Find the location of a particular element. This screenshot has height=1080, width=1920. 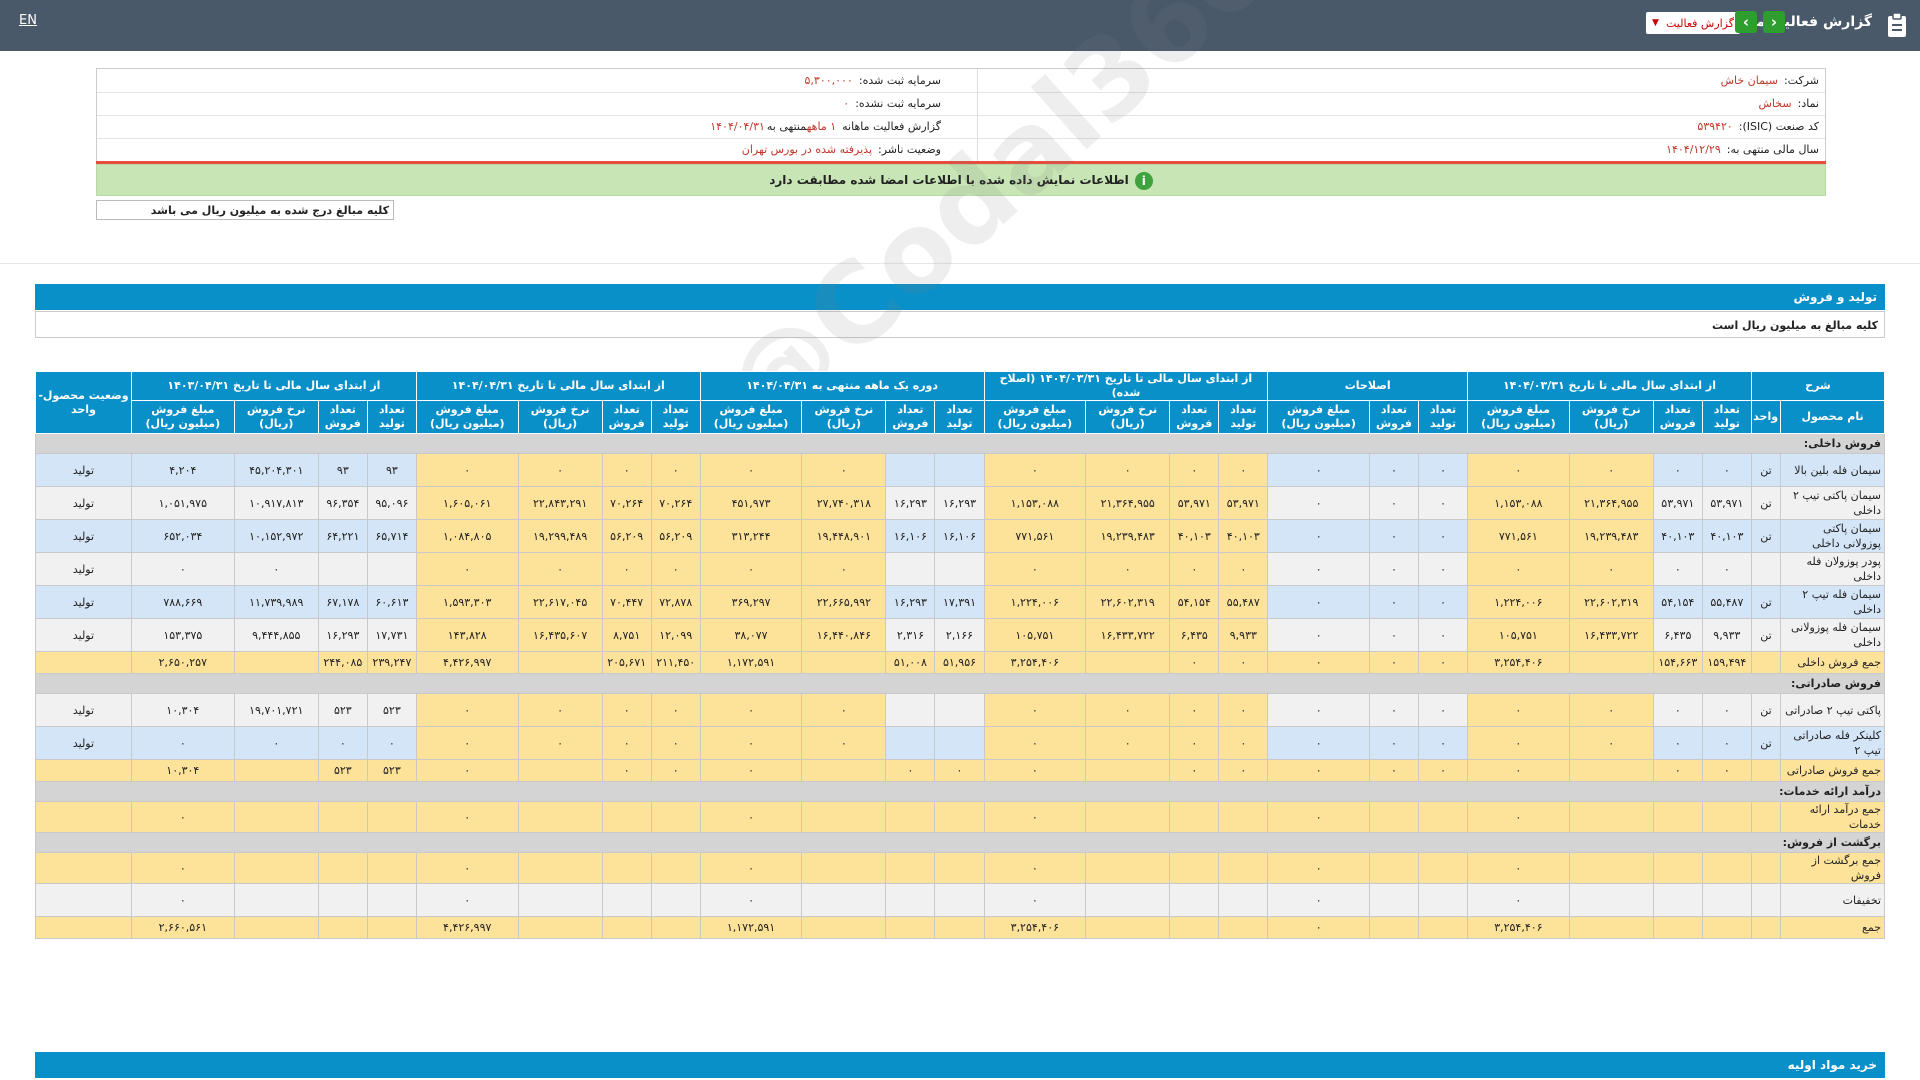

table-cell: ۵۱,۰۰۸ is located at coordinates (910, 662).